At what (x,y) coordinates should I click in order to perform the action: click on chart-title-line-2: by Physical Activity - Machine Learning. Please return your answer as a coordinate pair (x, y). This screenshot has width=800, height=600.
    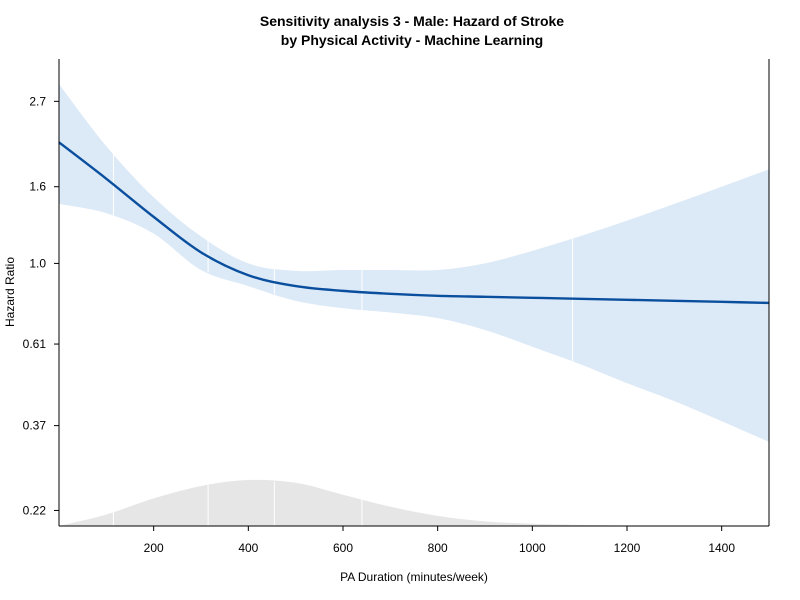
    Looking at the image, I should click on (412, 40).